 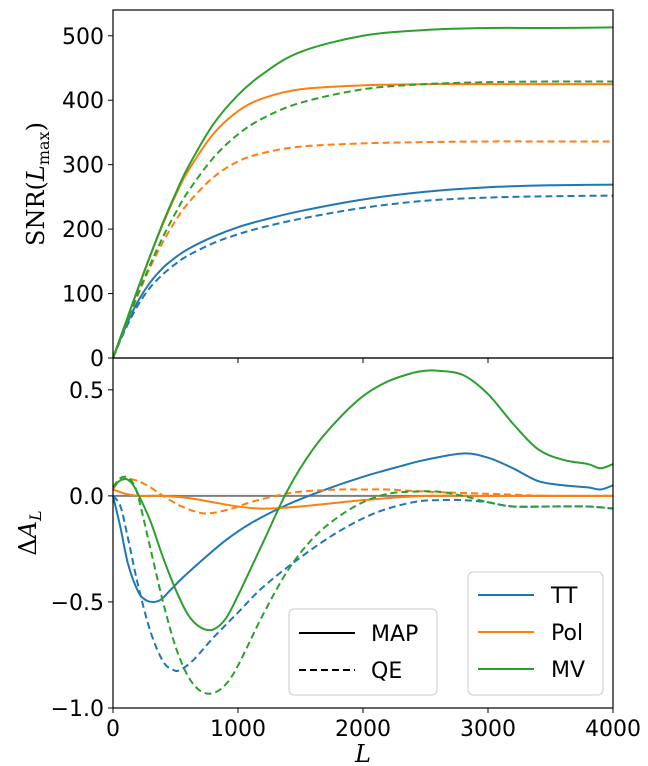 I want to click on top-y-axis-label-close: ), so click(x=36, y=126).